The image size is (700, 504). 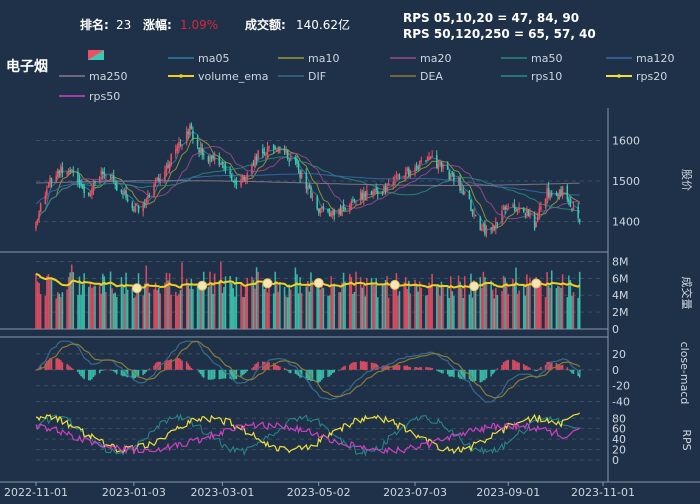 I want to click on legend-item-ma20: ma20, so click(x=420, y=58).